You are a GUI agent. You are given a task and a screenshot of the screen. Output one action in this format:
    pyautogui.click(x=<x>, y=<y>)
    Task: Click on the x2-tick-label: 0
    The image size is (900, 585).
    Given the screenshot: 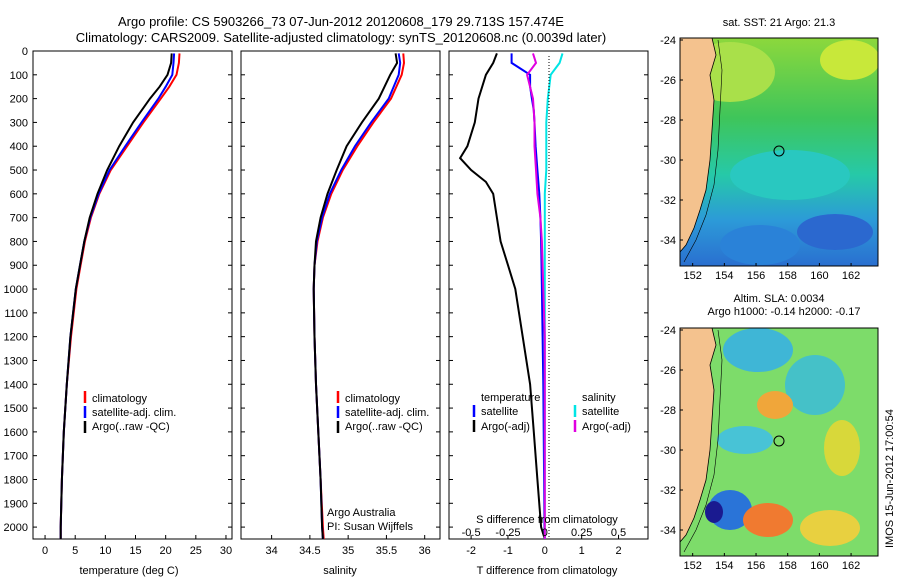 What is the action you would take?
    pyautogui.click(x=545, y=533)
    